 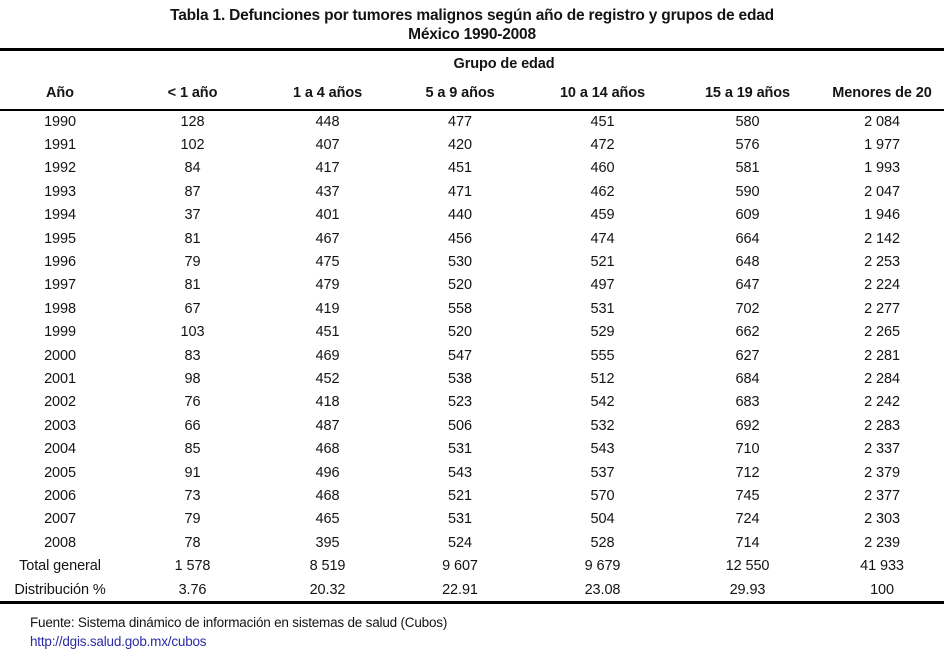 What do you see at coordinates (460, 542) in the screenshot?
I see `value-cell: 524` at bounding box center [460, 542].